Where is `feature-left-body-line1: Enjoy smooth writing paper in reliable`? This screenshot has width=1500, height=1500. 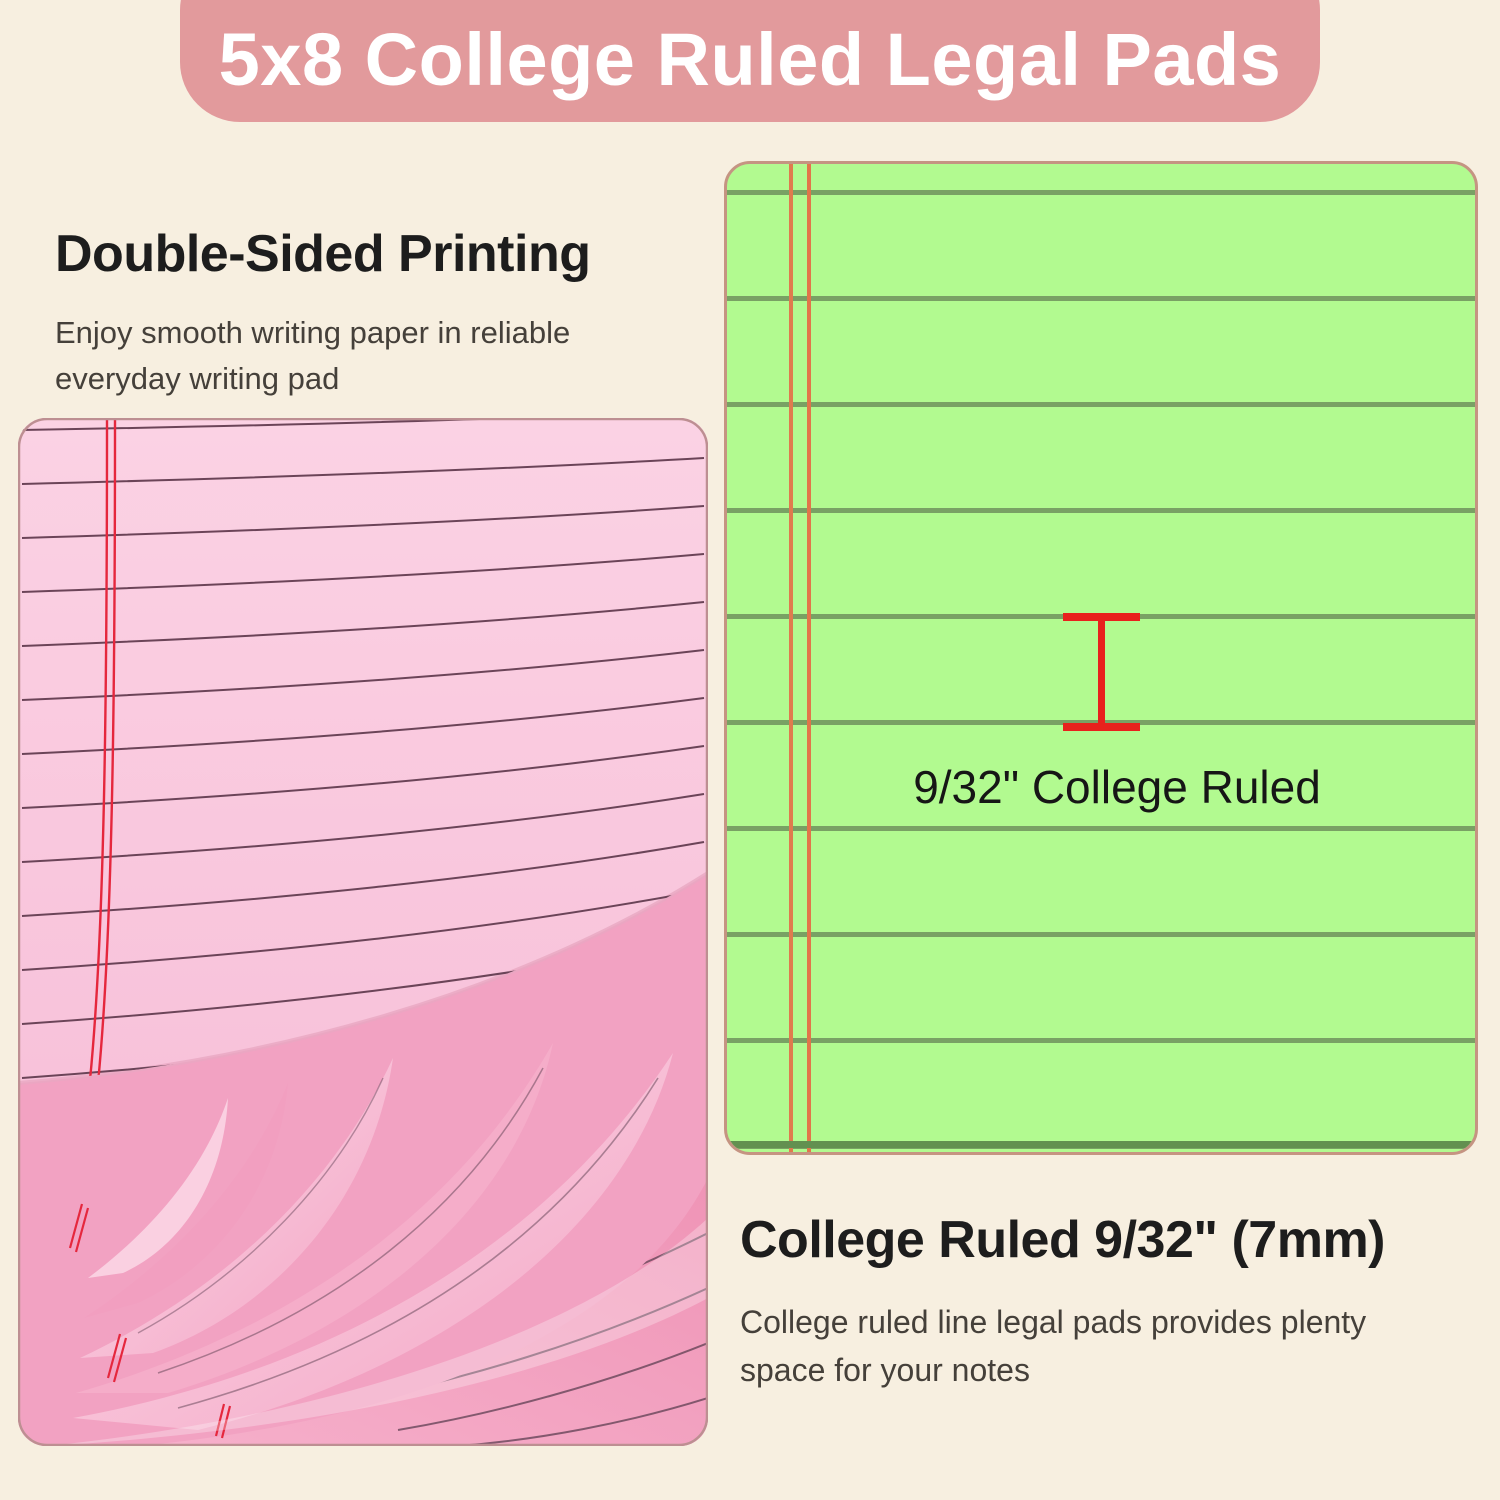
feature-left-body-line1: Enjoy smooth writing paper in reliable is located at coordinates (313, 332).